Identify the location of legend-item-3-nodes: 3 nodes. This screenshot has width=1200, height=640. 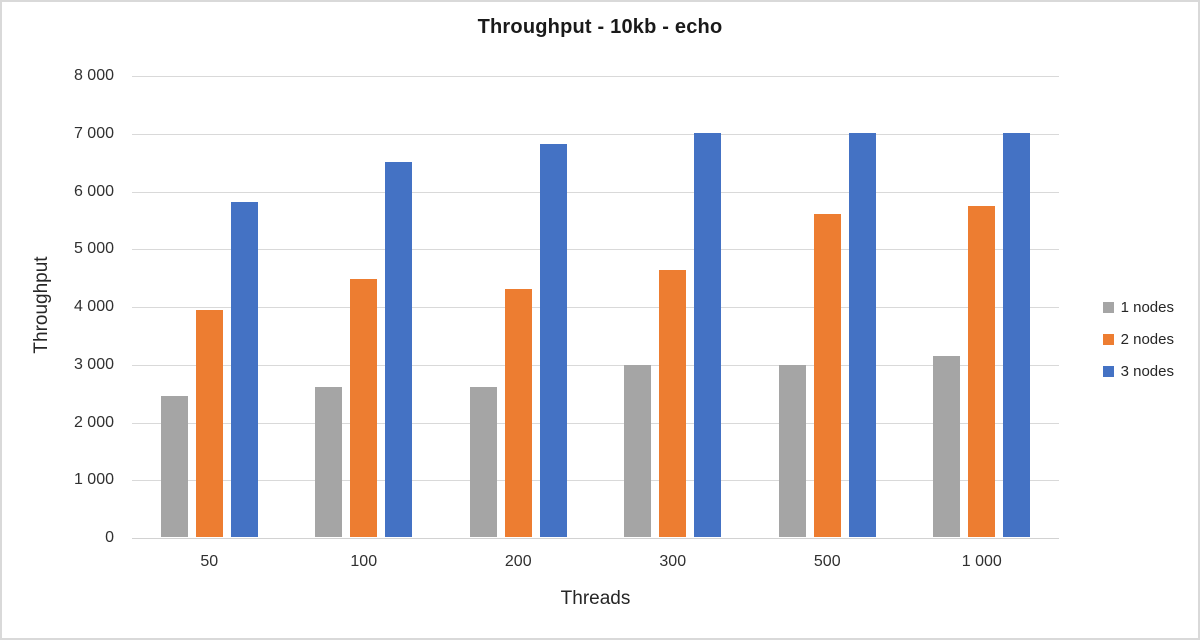
(1138, 371).